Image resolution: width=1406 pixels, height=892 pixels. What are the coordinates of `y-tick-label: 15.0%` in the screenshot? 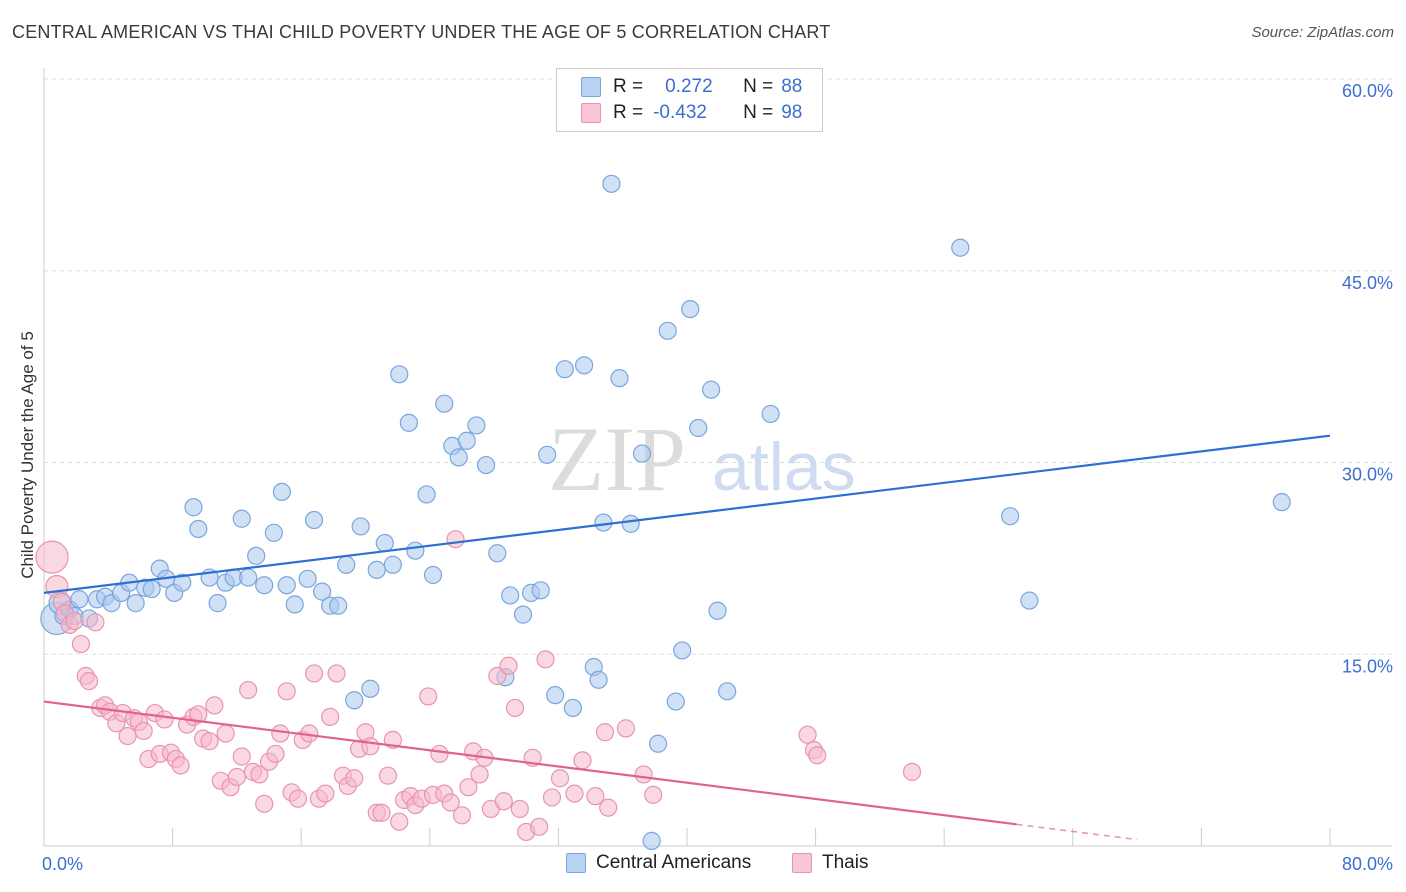 It's located at (1367, 666).